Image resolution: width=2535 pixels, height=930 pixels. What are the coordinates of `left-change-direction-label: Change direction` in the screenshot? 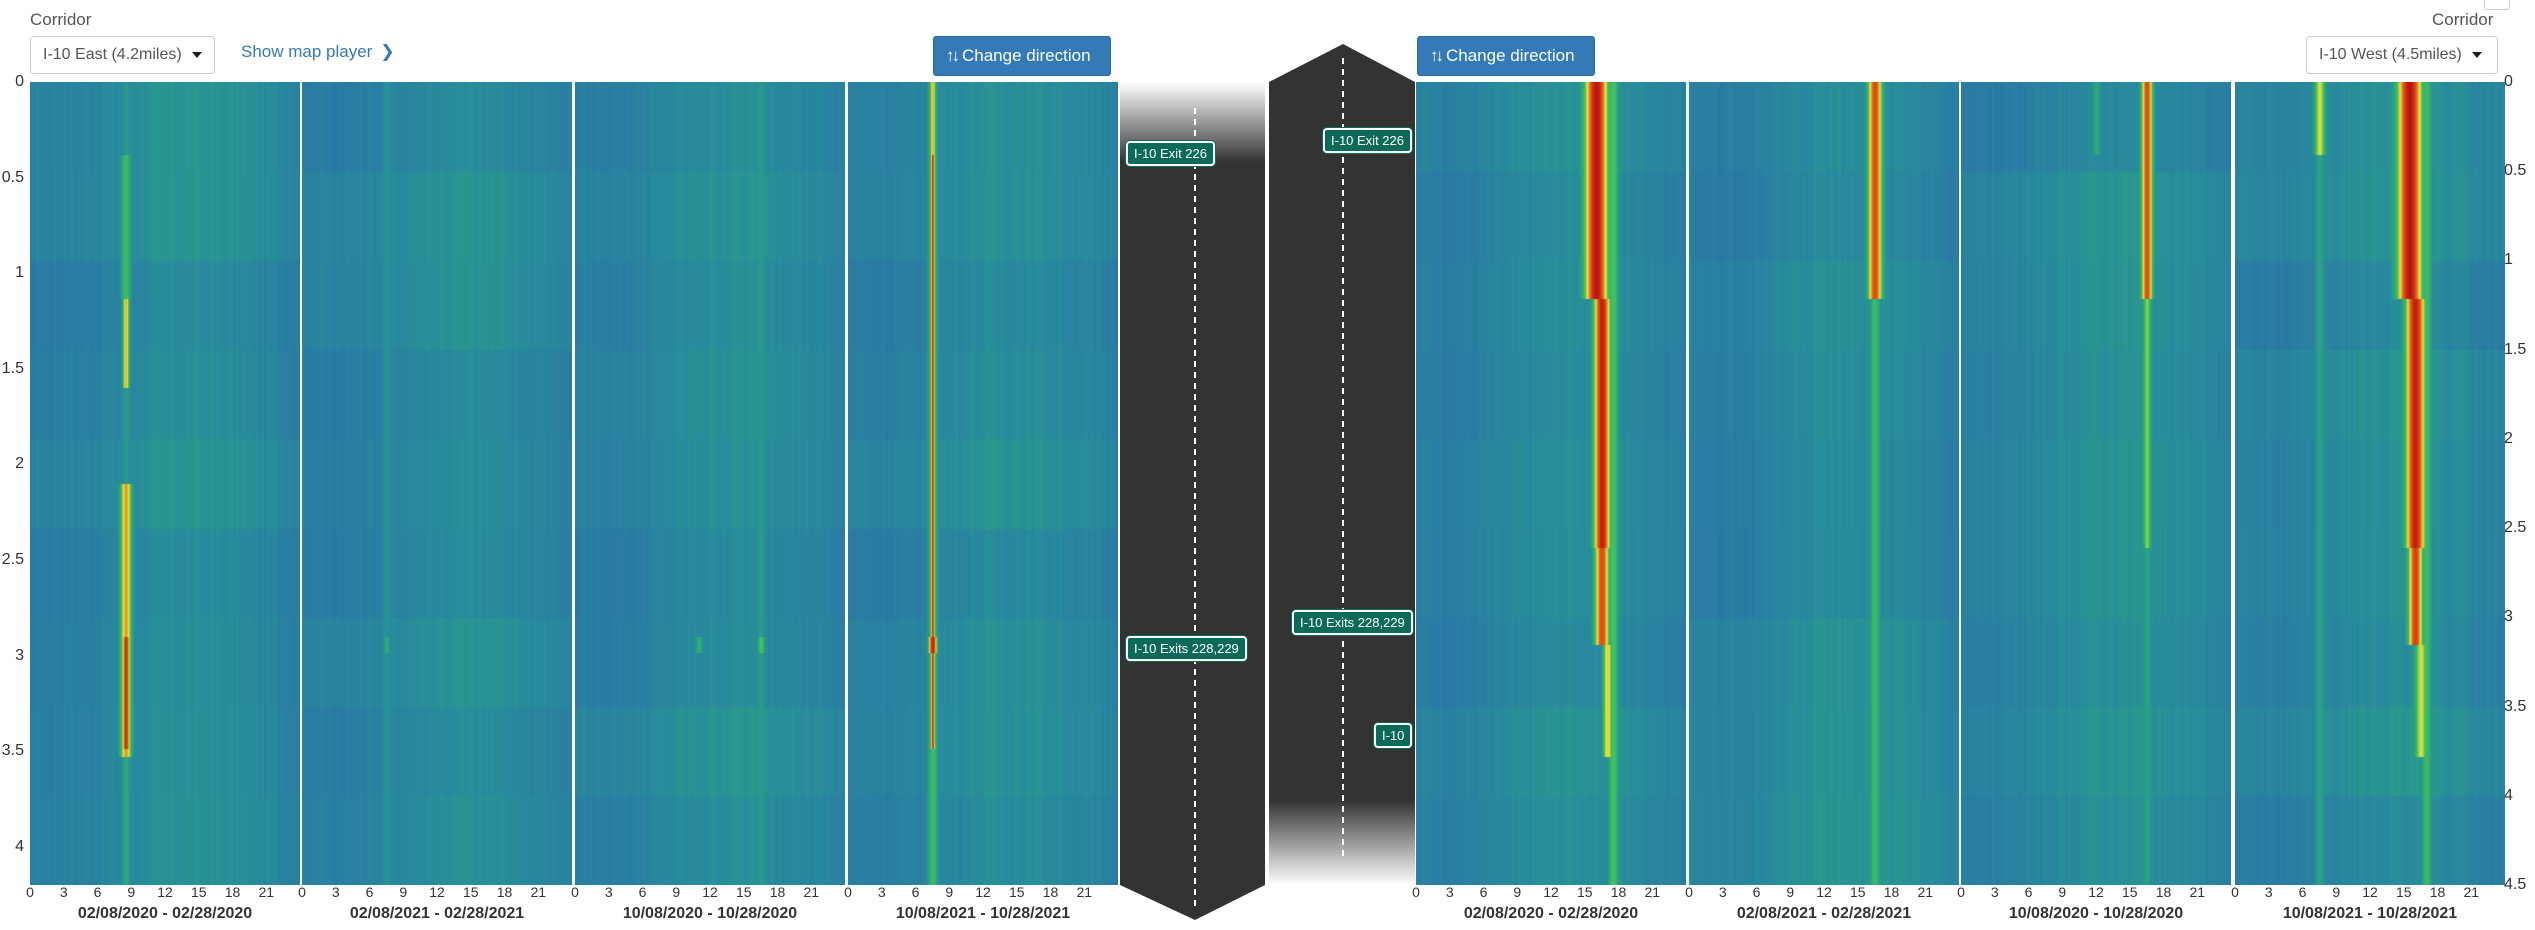 It's located at (1026, 55).